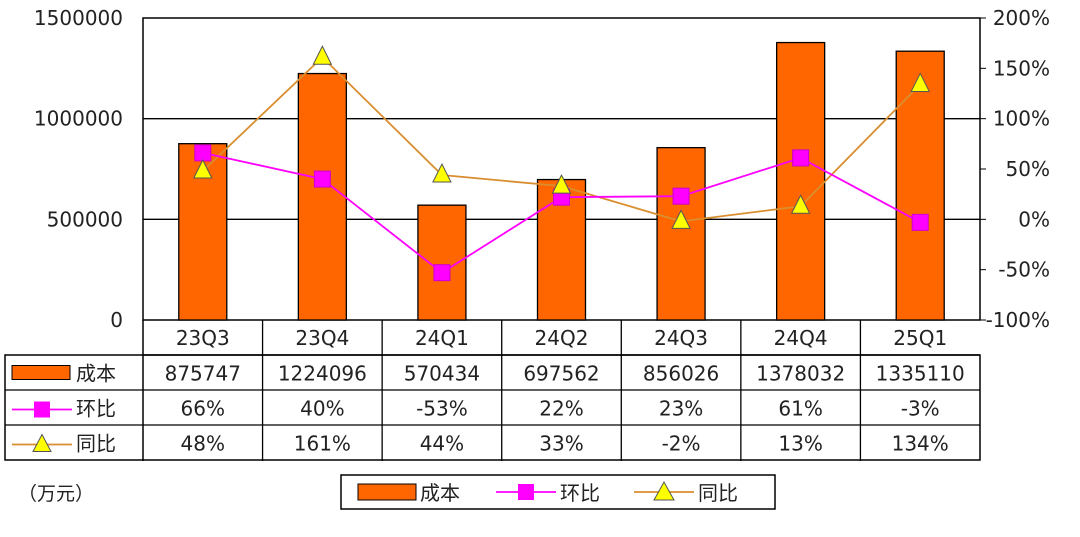 The width and height of the screenshot is (1080, 537). What do you see at coordinates (561, 444) in the screenshot?
I see `table-cell-24Q2: 33%` at bounding box center [561, 444].